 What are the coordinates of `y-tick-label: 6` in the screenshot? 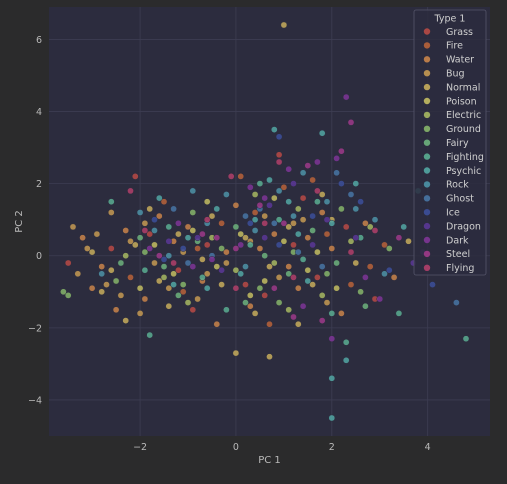 It's located at (39, 40).